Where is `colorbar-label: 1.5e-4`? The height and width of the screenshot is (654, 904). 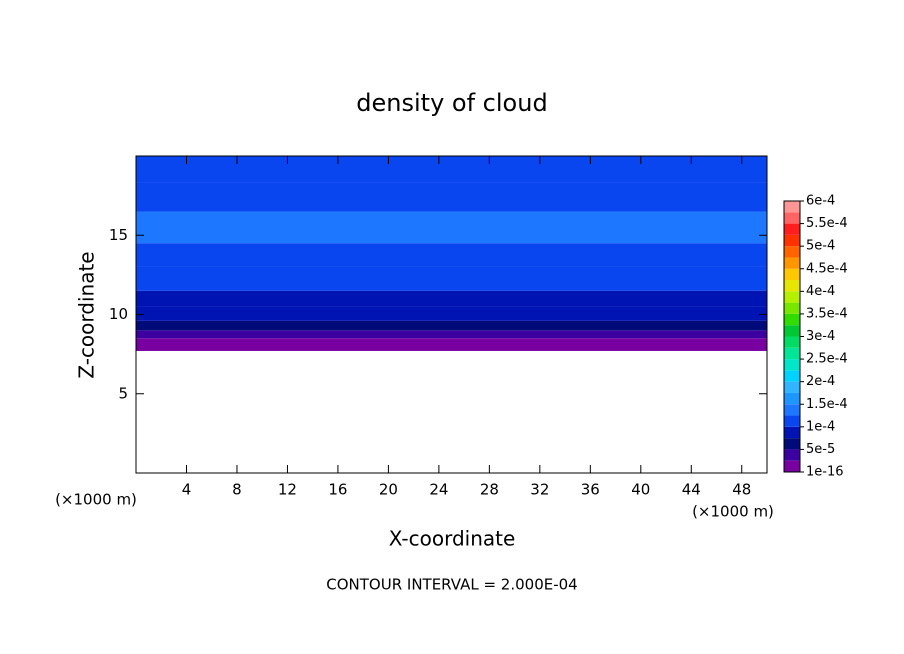 colorbar-label: 1.5e-4 is located at coordinates (827, 404).